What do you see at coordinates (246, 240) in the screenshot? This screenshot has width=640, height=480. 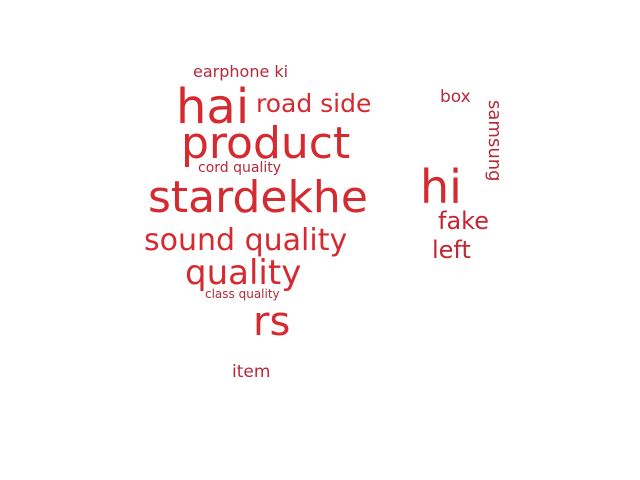 I see `word-sound-quality: sound quality` at bounding box center [246, 240].